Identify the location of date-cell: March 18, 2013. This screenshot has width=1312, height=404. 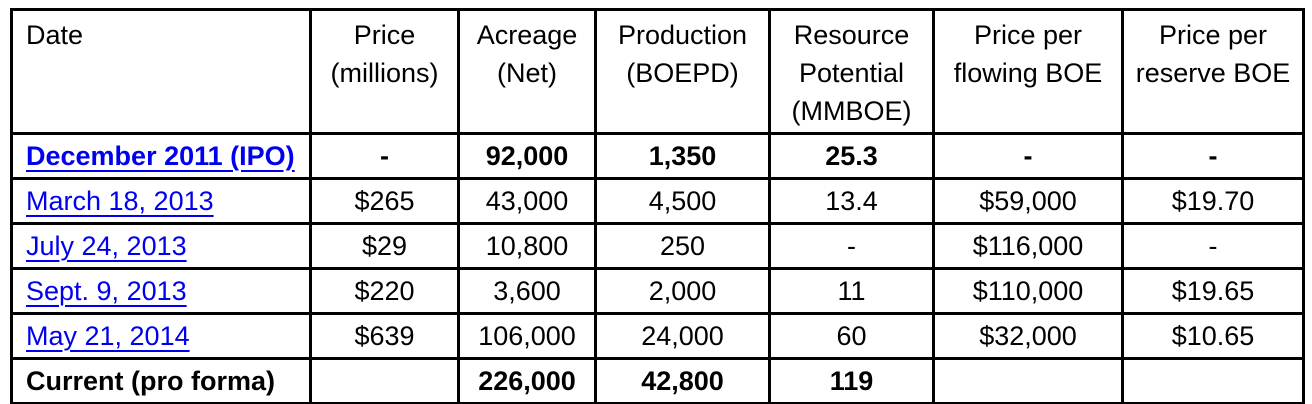
(161, 201).